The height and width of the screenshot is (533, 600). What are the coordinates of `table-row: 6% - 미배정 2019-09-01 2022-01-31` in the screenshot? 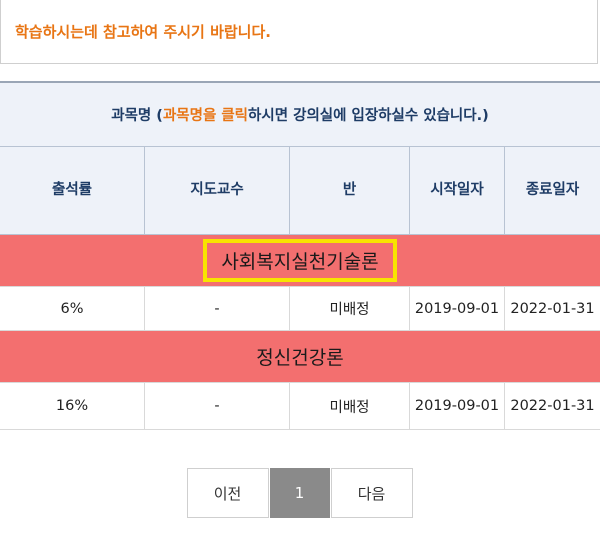 It's located at (300, 309).